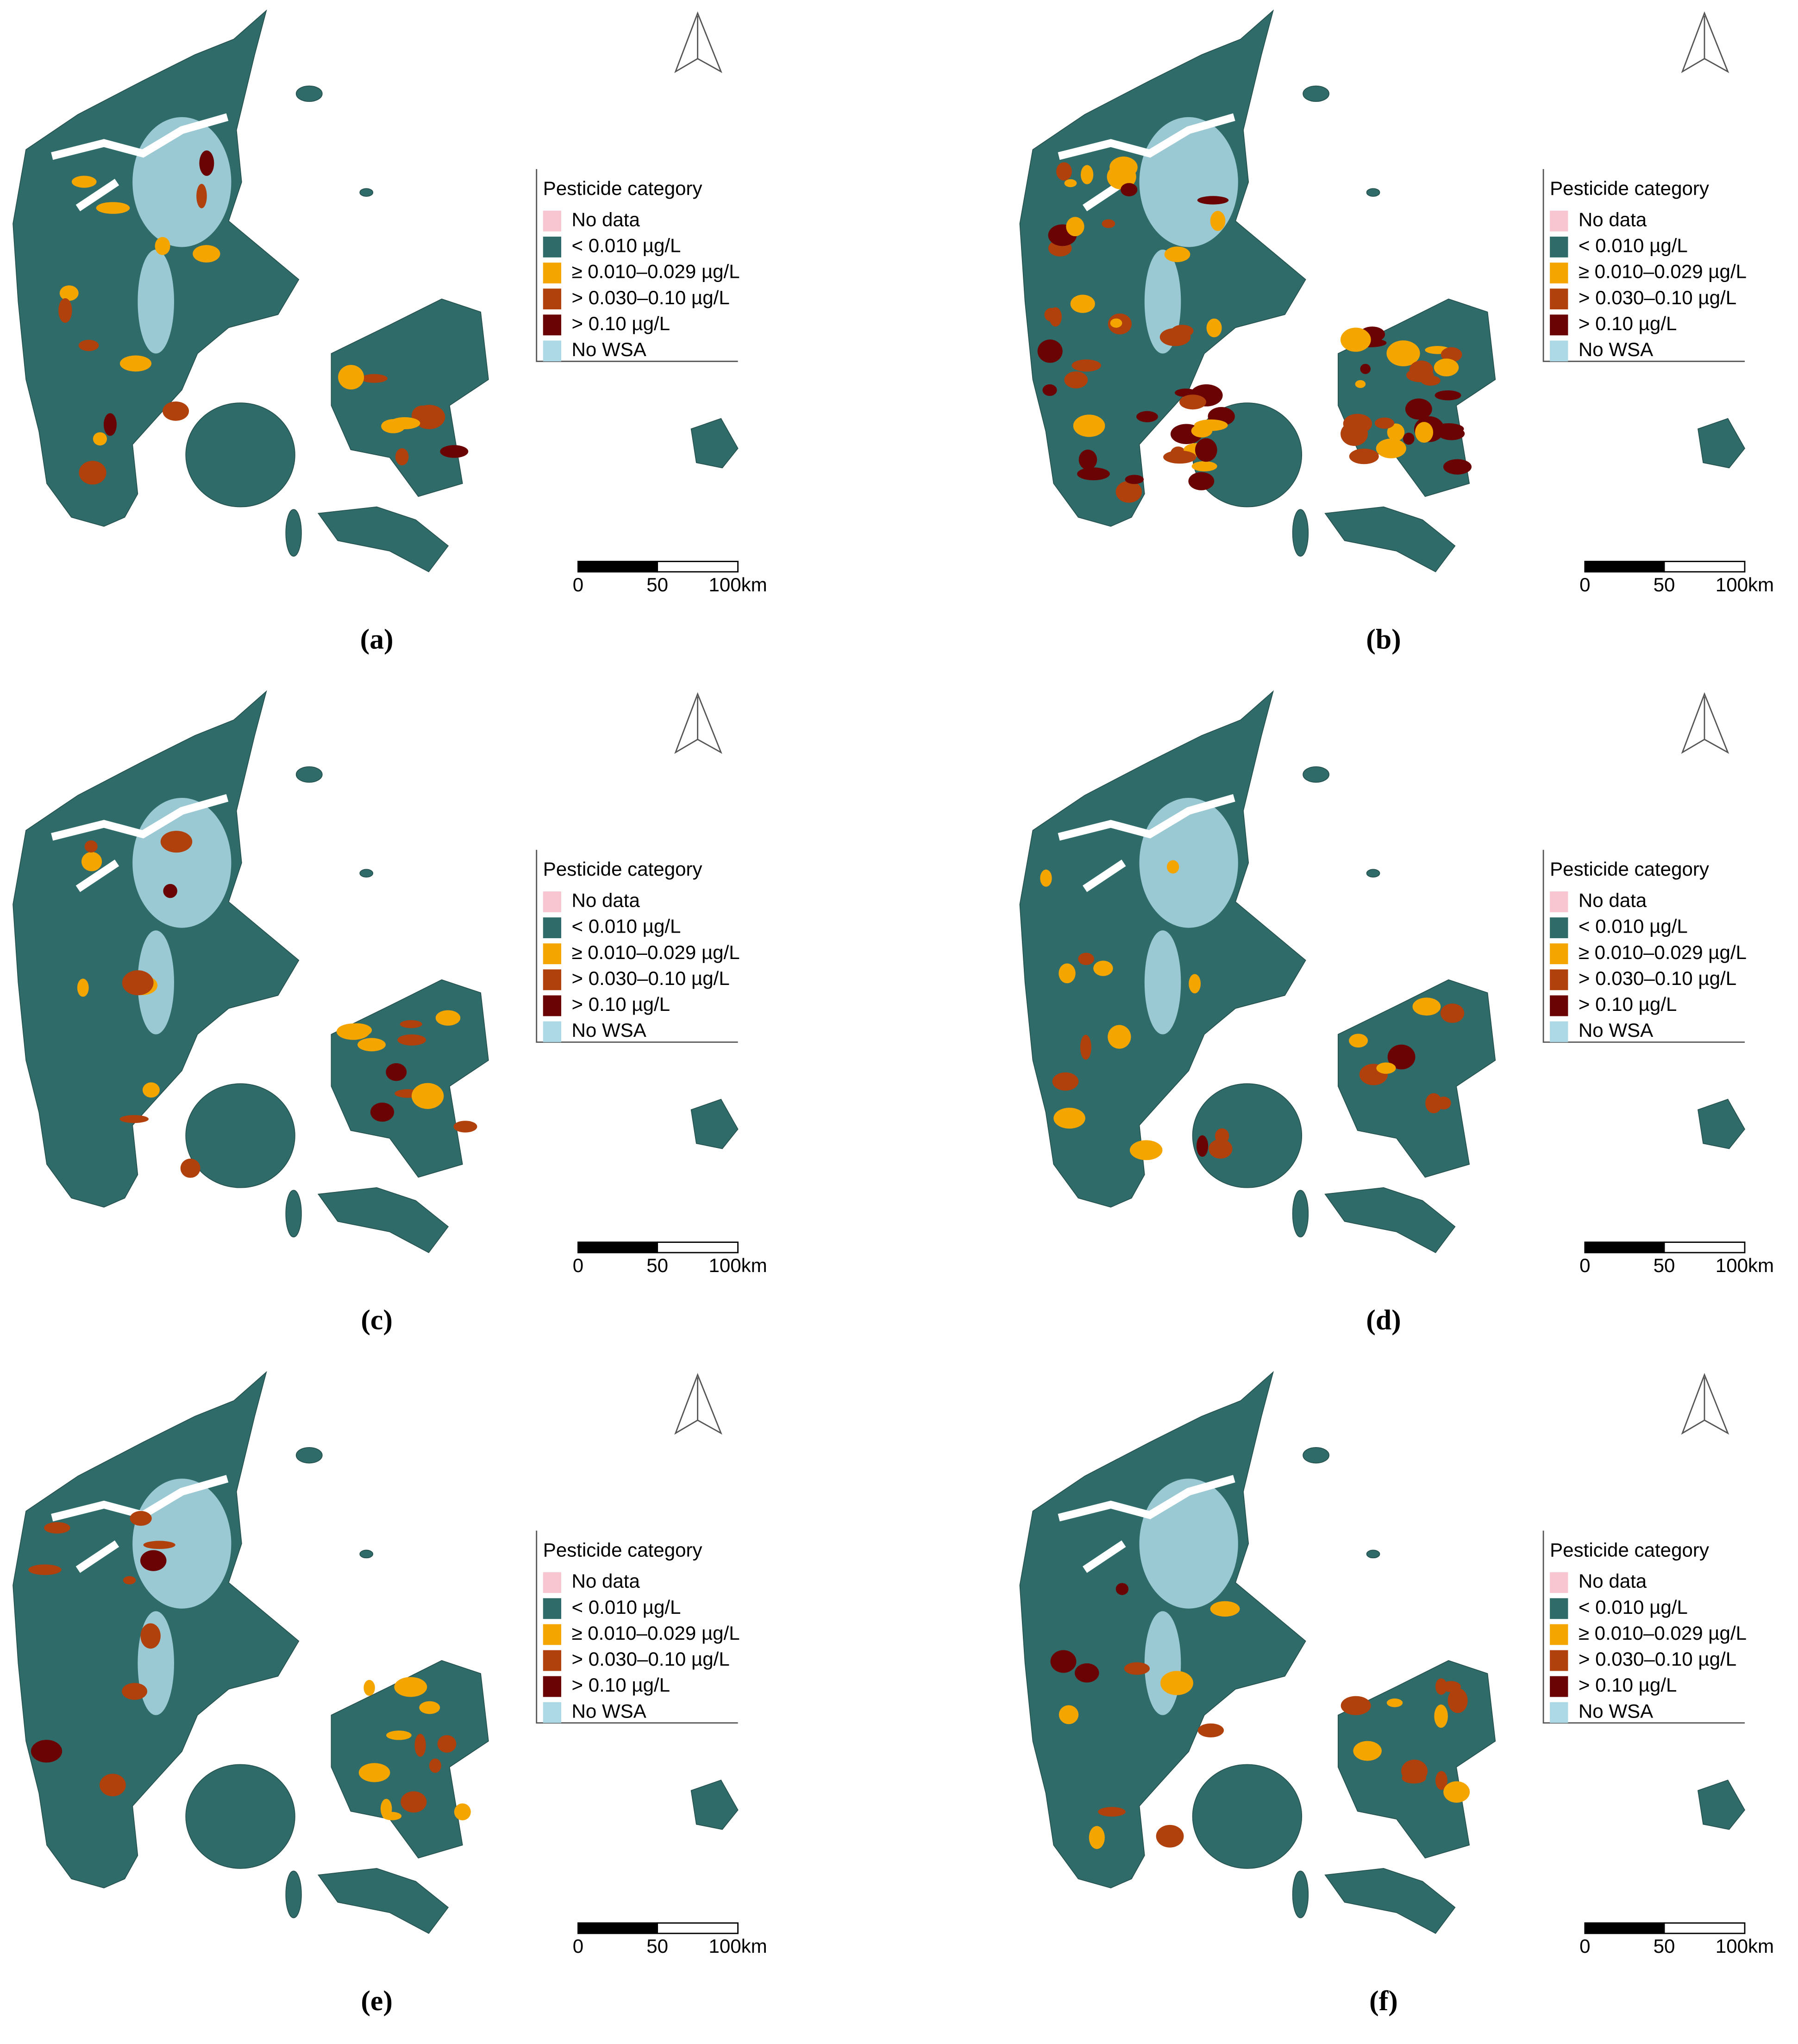 The width and height of the screenshot is (1798, 2044). What do you see at coordinates (377, 1320) in the screenshot?
I see `panel-caption: (c)` at bounding box center [377, 1320].